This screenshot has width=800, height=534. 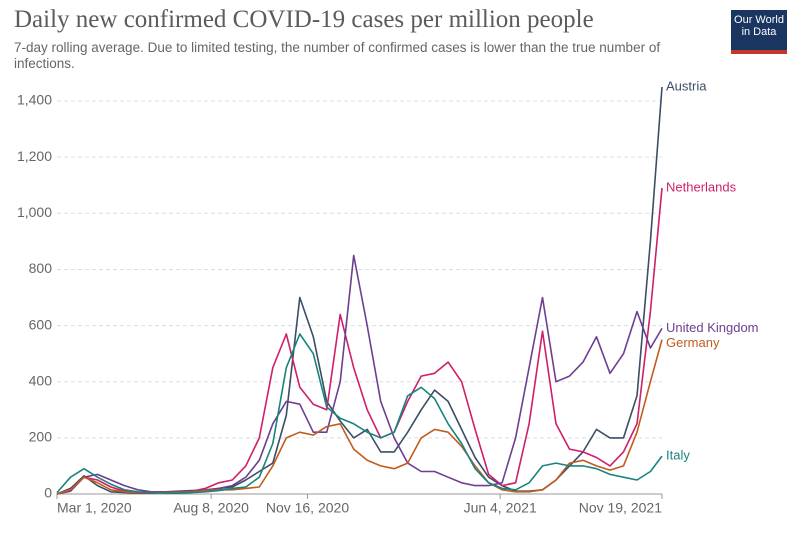 What do you see at coordinates (211, 508) in the screenshot?
I see `x-tick-label: Aug 8, 2020` at bounding box center [211, 508].